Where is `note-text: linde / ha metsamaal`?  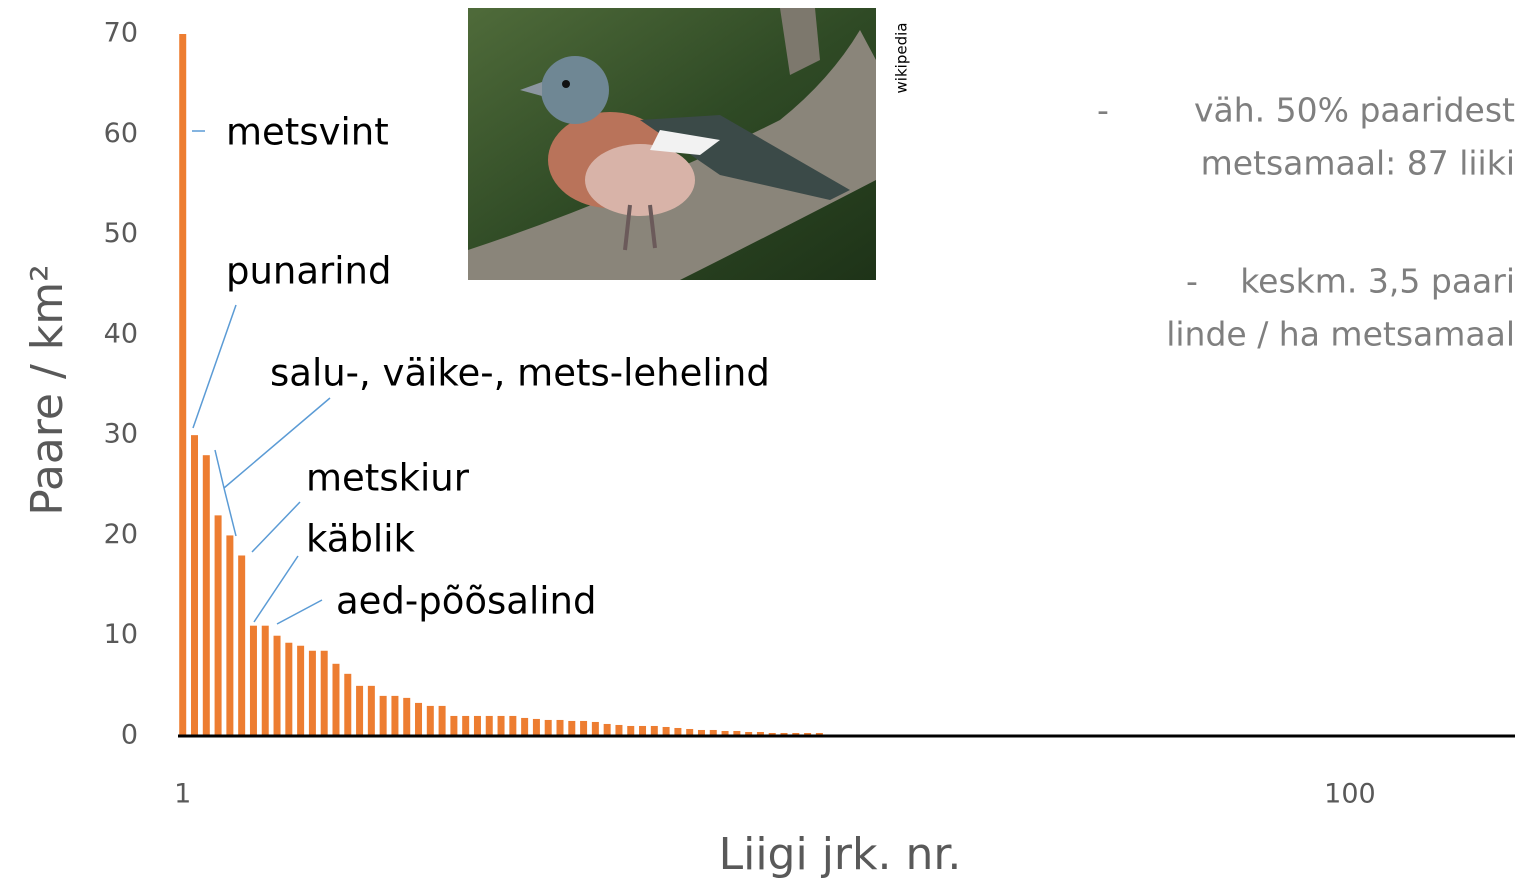
note-text: linde / ha metsamaal is located at coordinates (1340, 334).